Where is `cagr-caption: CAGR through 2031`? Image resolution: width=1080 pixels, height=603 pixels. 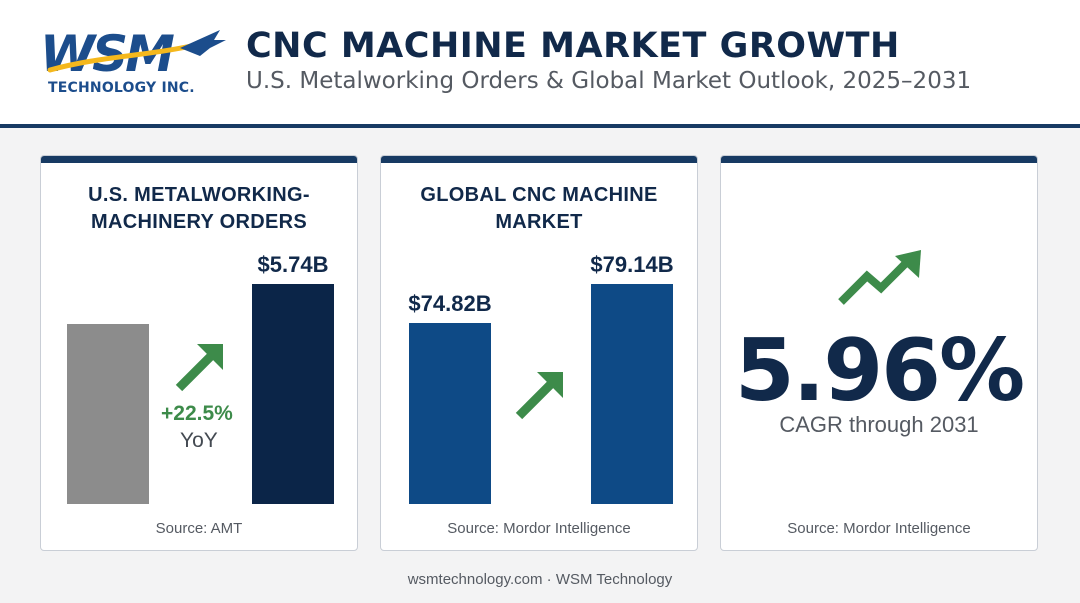
cagr-caption: CAGR through 2031 is located at coordinates (879, 424).